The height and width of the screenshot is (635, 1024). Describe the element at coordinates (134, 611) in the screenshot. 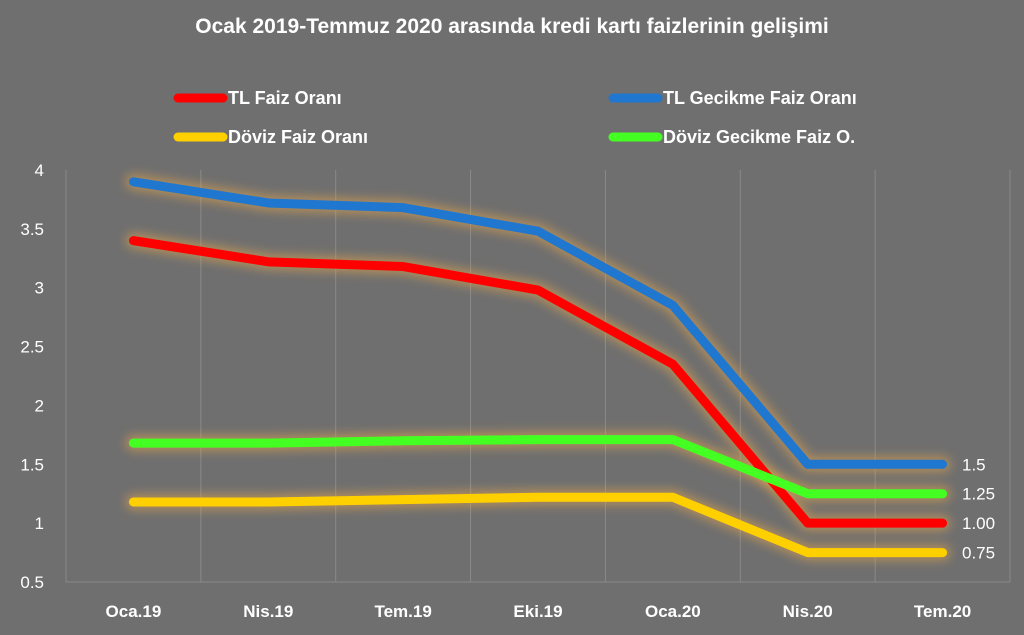

I see `x-tick-label: Oca.19` at that location.